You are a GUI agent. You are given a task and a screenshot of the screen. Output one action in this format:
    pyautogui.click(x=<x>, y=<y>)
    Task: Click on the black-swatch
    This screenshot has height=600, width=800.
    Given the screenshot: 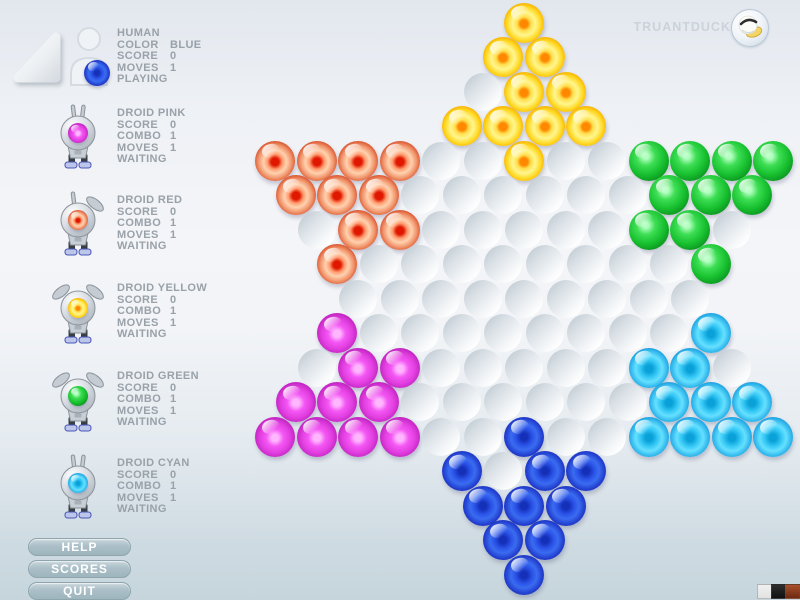 What is the action you would take?
    pyautogui.click(x=778, y=591)
    